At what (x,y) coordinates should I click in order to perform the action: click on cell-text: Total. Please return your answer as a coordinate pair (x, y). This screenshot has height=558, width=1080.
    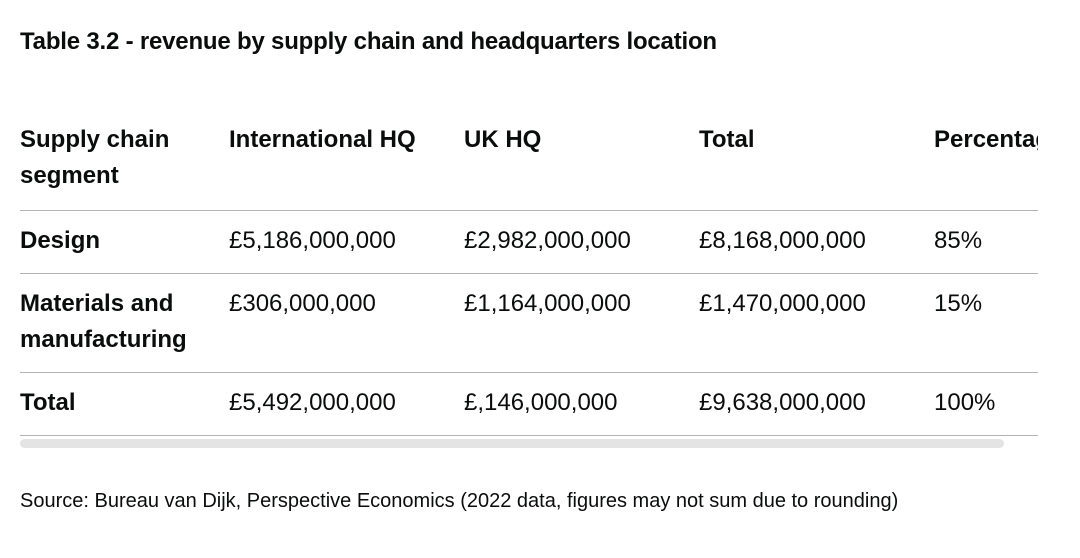
    Looking at the image, I should click on (48, 402).